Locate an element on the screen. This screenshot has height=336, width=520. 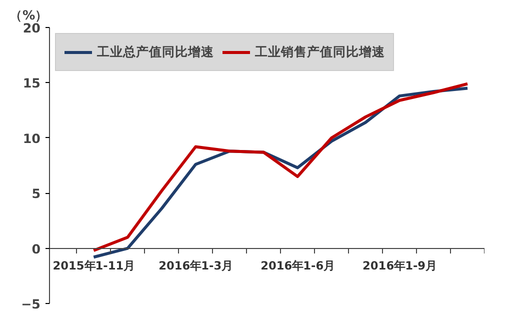
y-tick-label: 0 is located at coordinates (36, 248).